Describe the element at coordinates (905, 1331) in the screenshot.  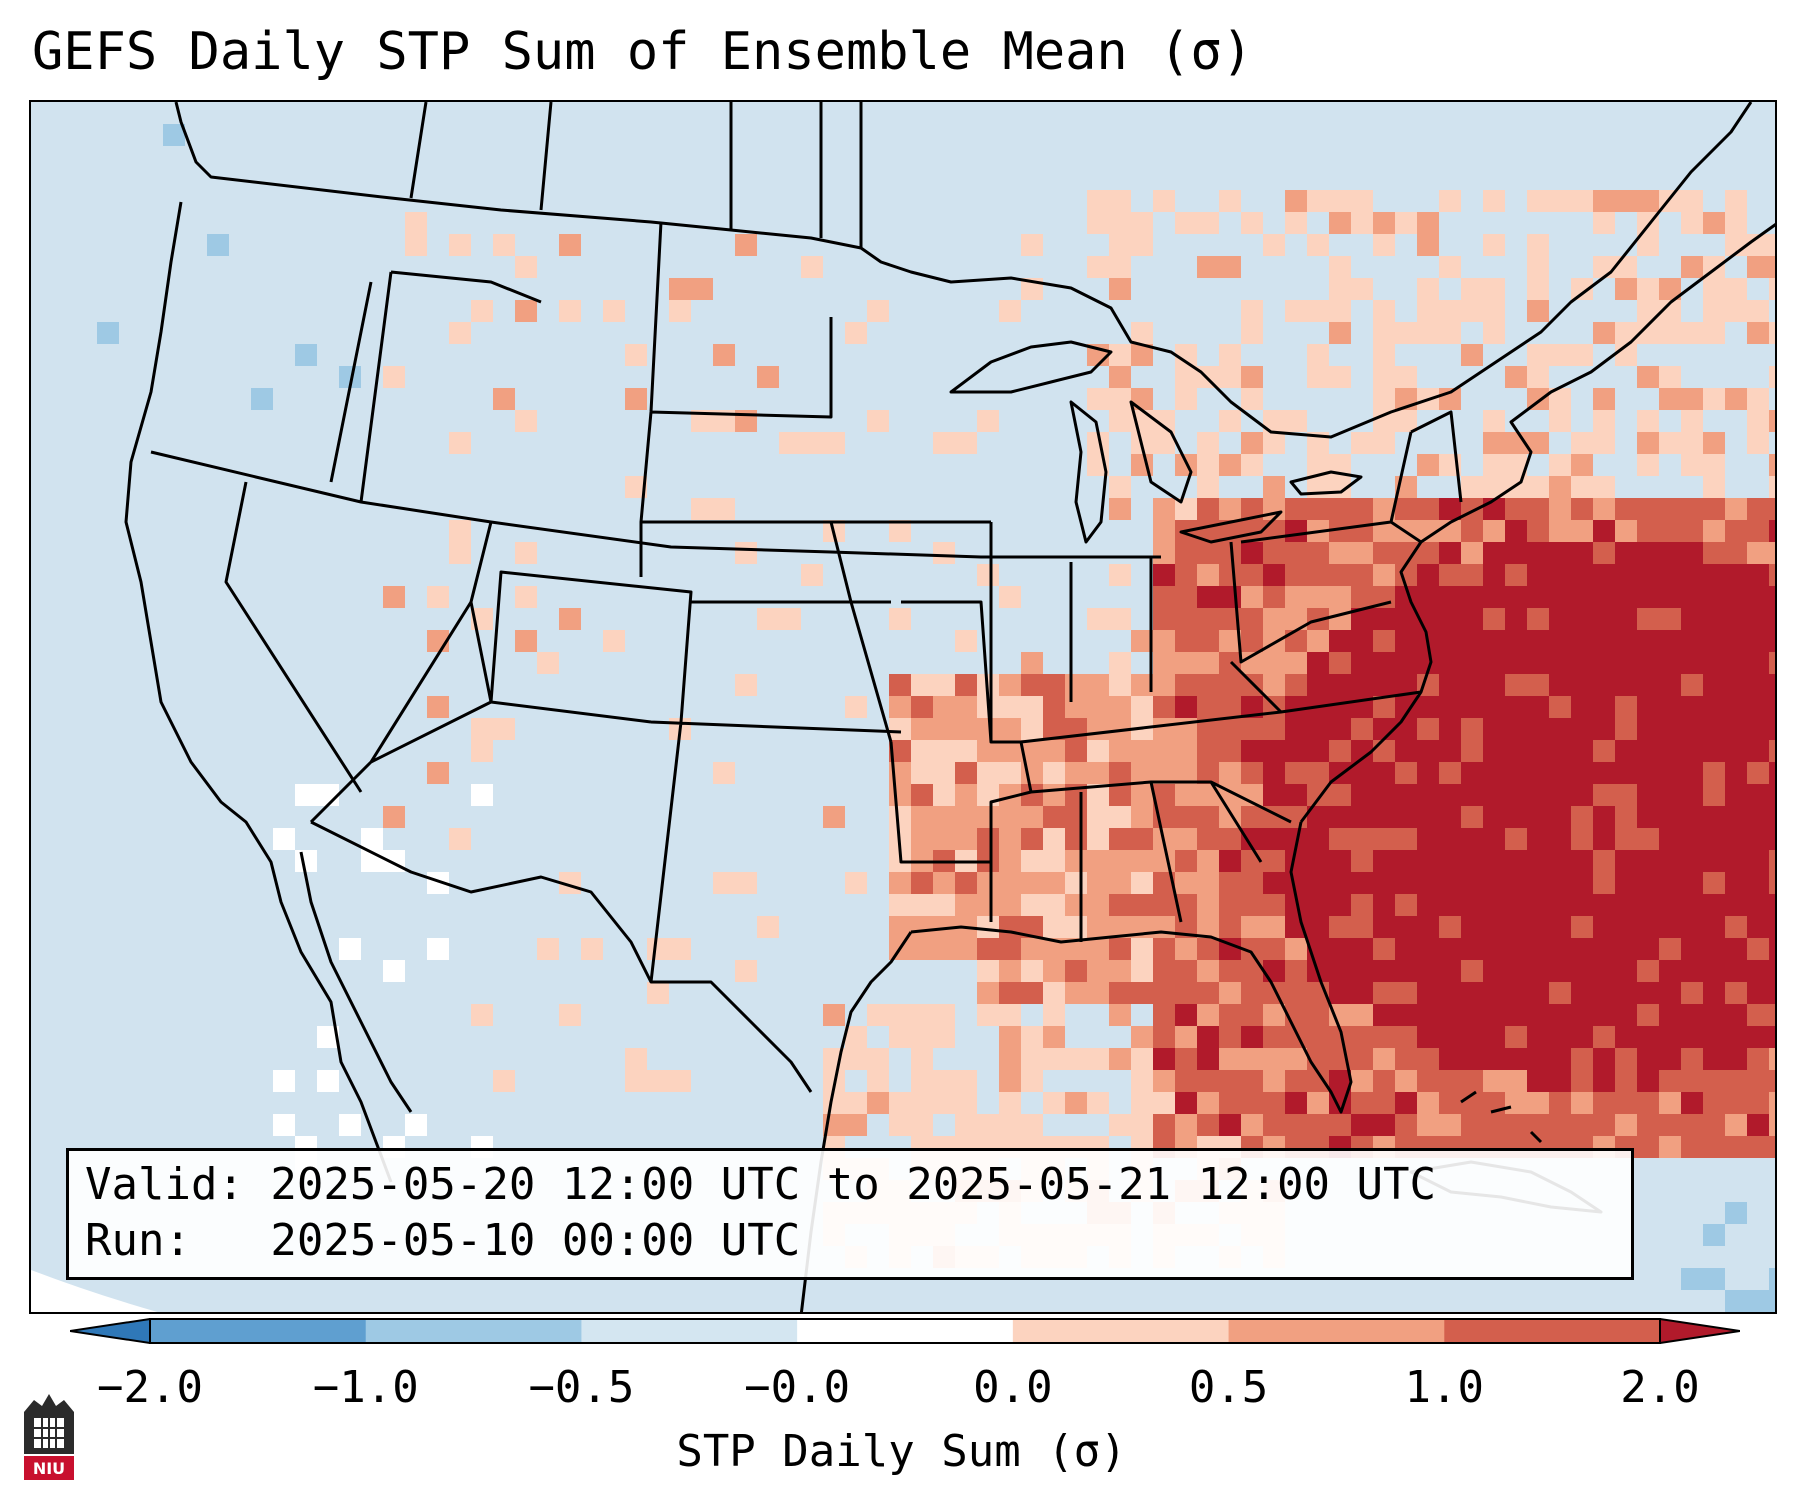
I see `colorbar-outline` at that location.